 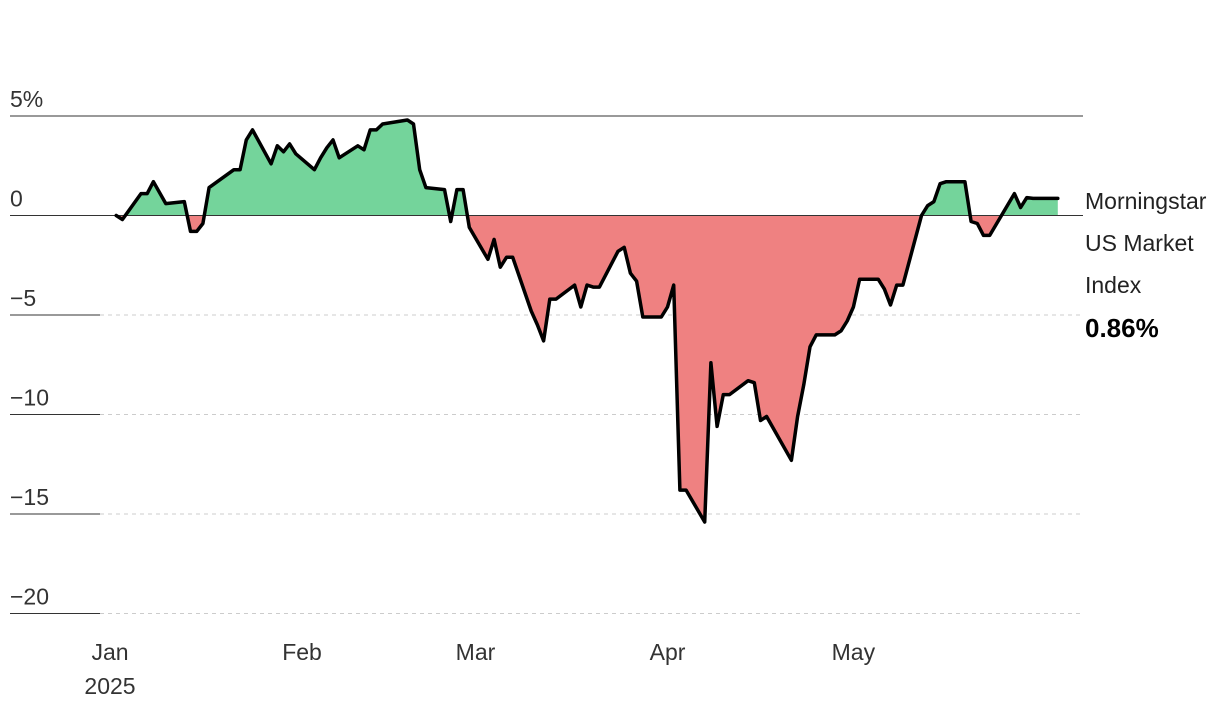 I want to click on series-name-line-2: US Market, so click(x=1139, y=243).